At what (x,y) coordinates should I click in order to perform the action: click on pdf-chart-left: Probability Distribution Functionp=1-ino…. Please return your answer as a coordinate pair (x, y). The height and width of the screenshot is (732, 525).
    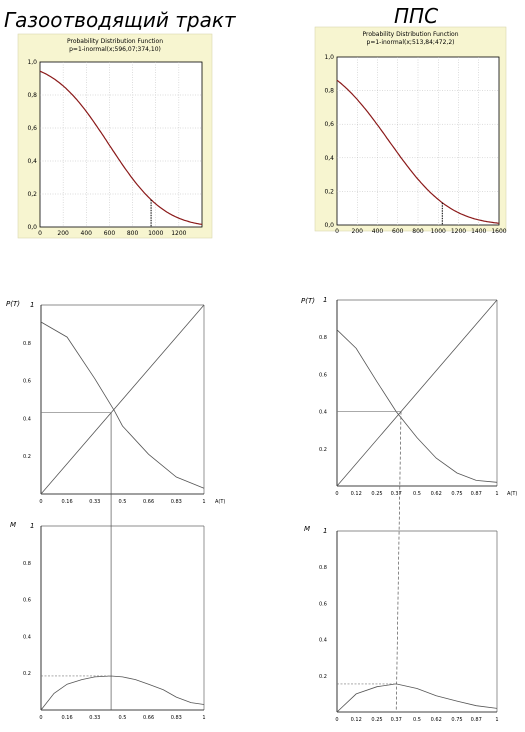
    Looking at the image, I should click on (115, 136).